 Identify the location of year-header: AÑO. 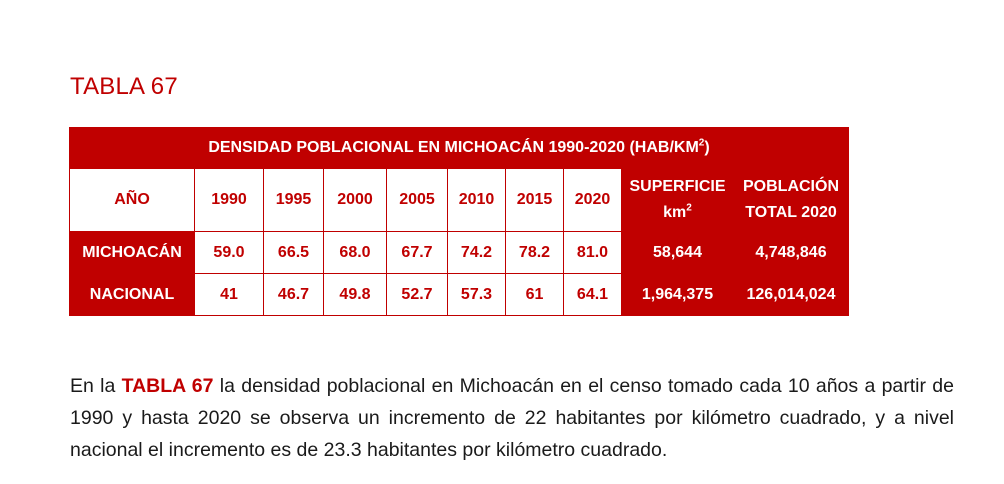
(132, 200).